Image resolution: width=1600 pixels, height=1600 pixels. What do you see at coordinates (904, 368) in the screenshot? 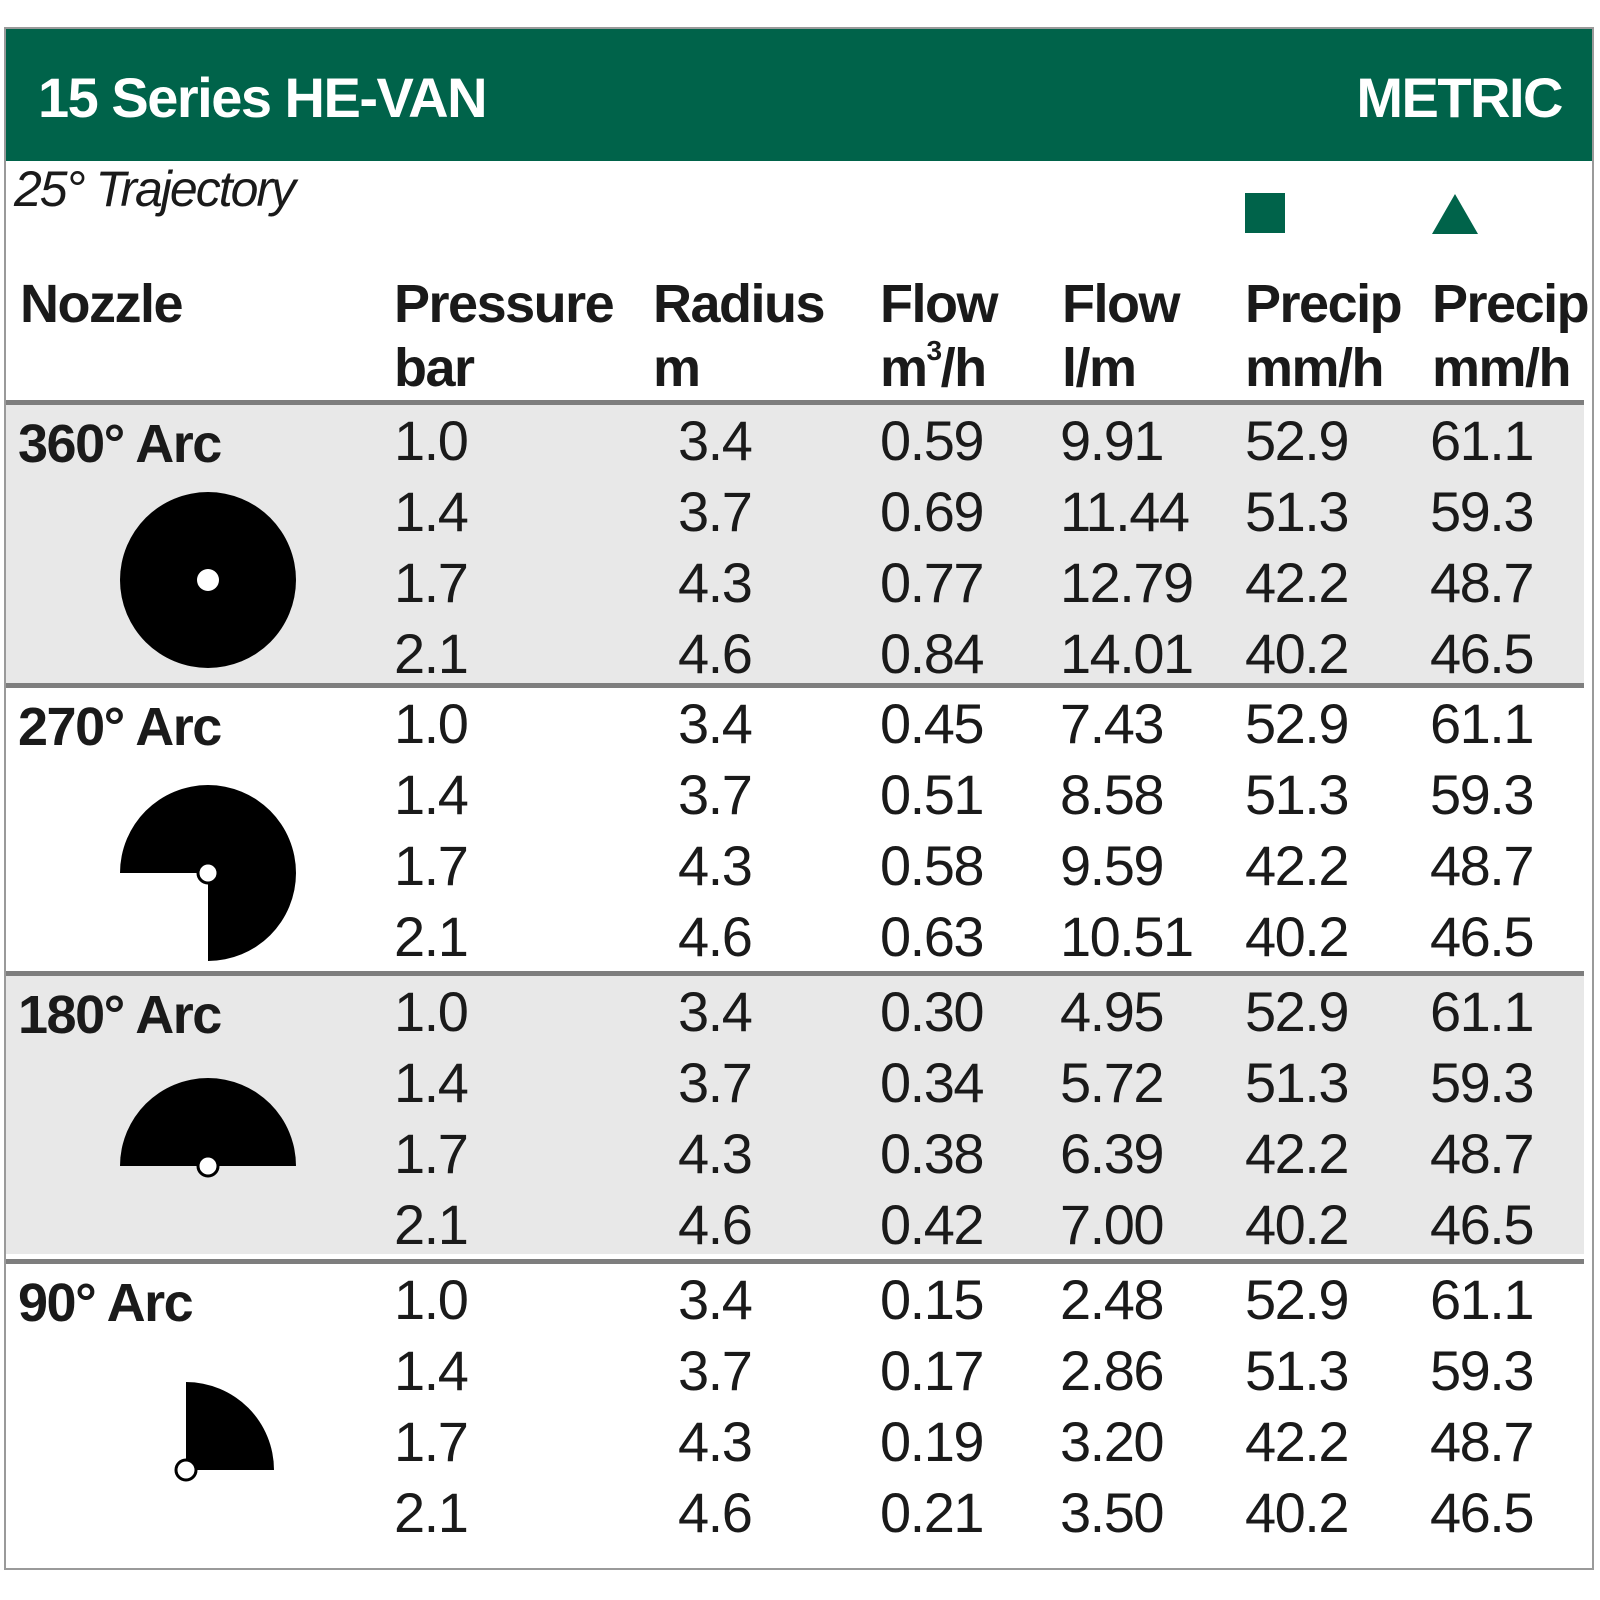
I see `flow-unit-base: m` at bounding box center [904, 368].